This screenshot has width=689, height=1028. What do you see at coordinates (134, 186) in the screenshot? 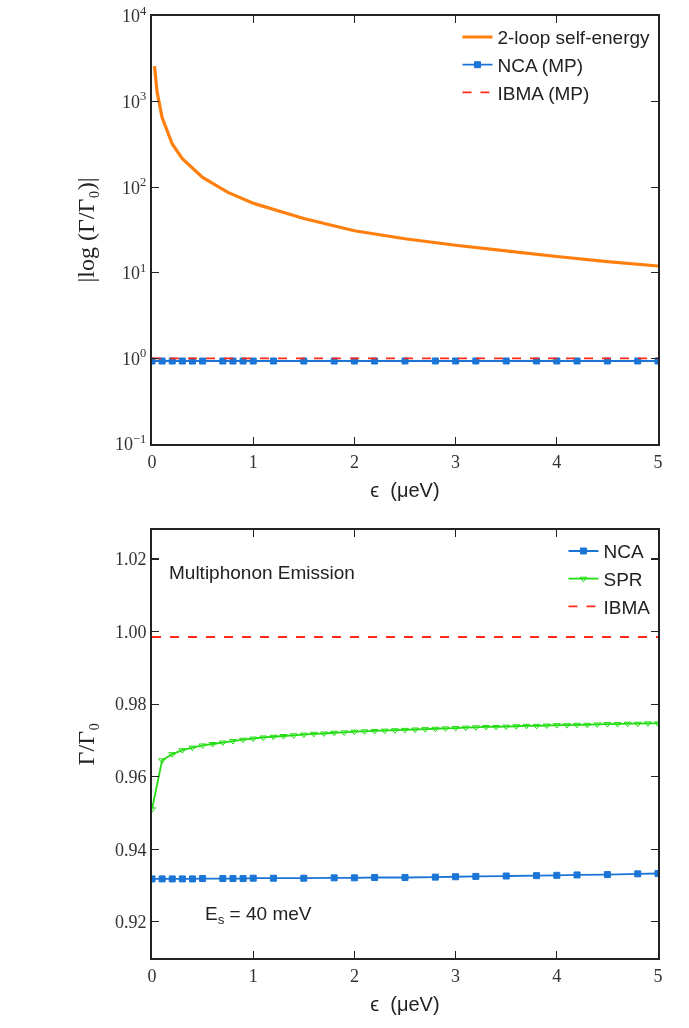
I see `y-tick-label: 10$^{2}$` at bounding box center [134, 186].